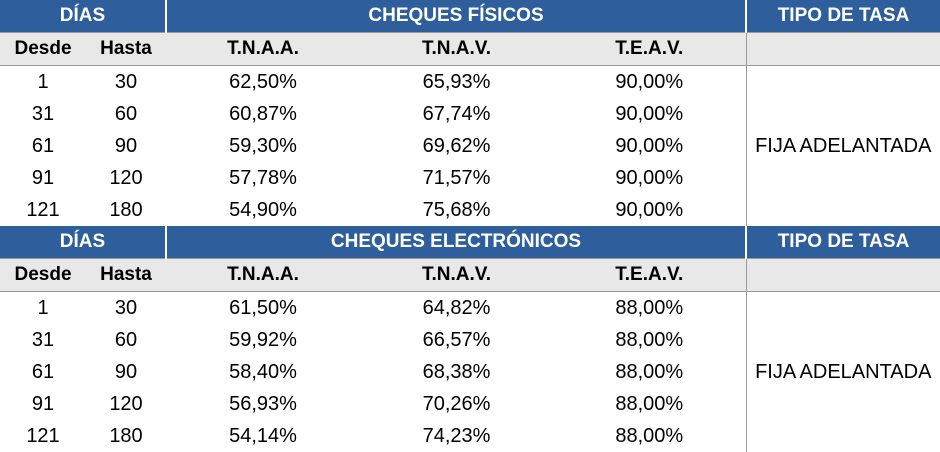 This screenshot has width=940, height=452. Describe the element at coordinates (456, 404) in the screenshot. I see `tnav-cell: 70,26%` at that location.